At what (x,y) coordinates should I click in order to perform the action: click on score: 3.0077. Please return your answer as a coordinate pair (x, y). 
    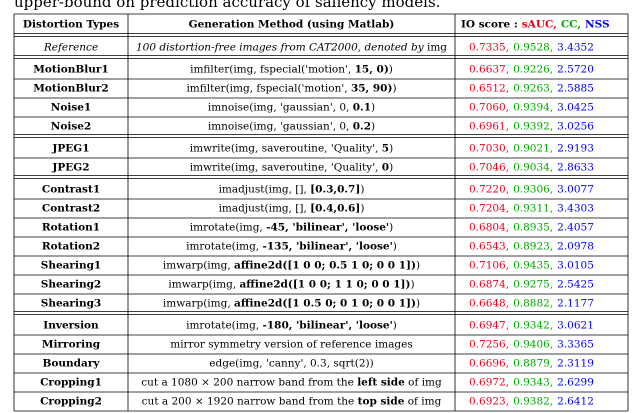
    Looking at the image, I should click on (575, 190).